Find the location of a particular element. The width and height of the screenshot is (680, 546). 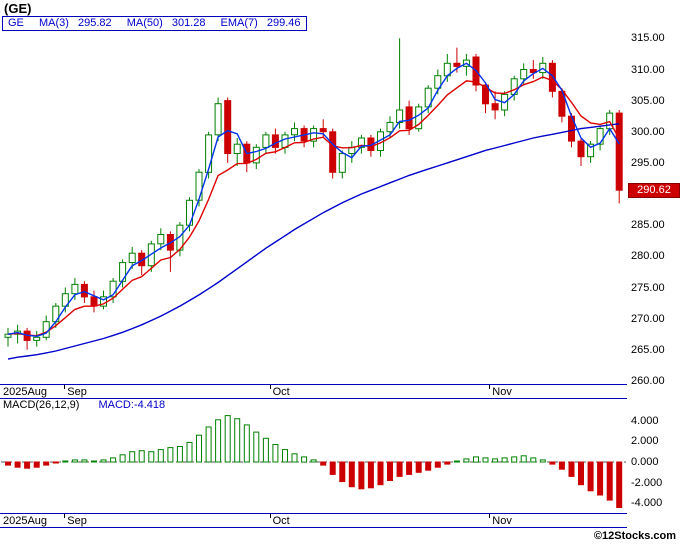

price-tick-label: 260.00 is located at coordinates (648, 380).